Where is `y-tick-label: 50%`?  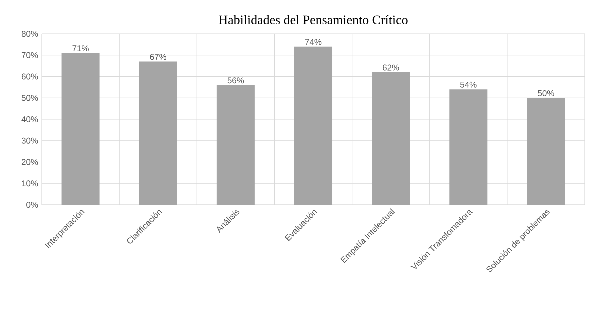 y-tick-label: 50% is located at coordinates (30, 98).